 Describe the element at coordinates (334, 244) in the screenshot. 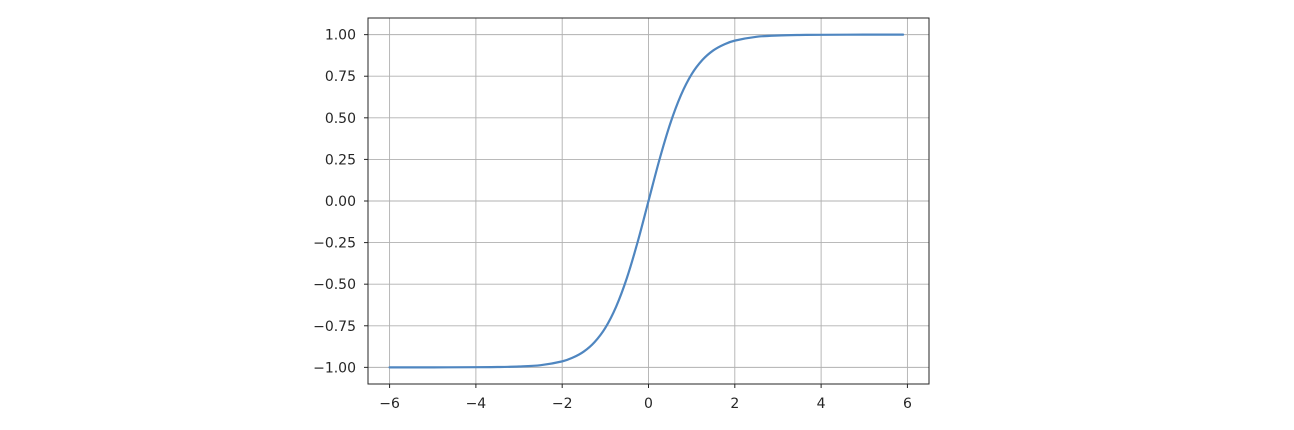

I see `y-tick-label: −0.25` at that location.